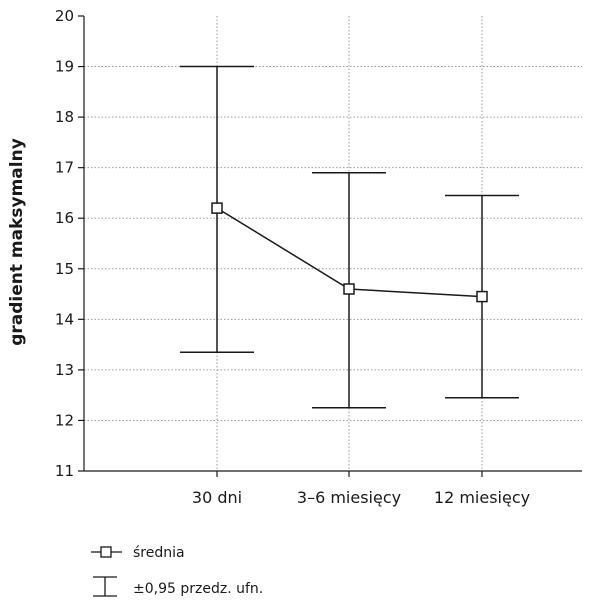 The image size is (603, 605). I want to click on x-tick-label: 12 miesięcy, so click(482, 497).